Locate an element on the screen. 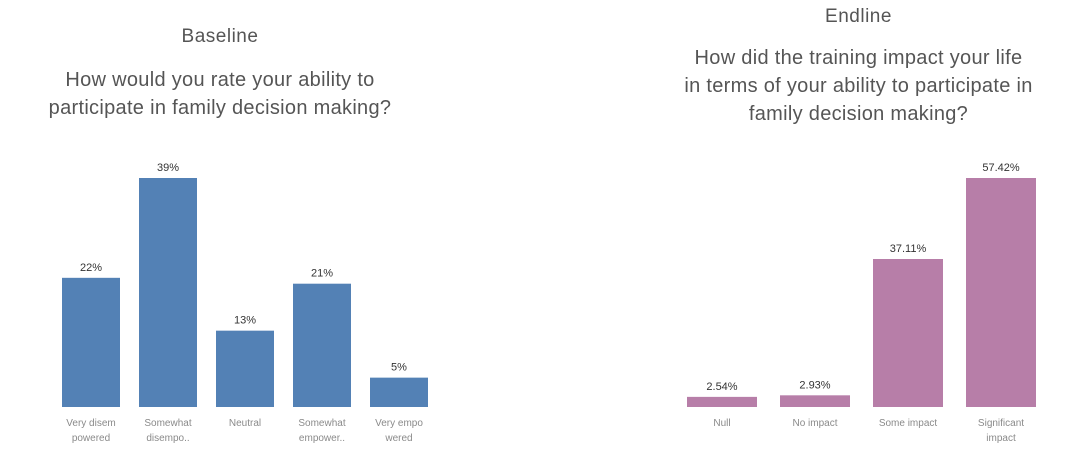 Image resolution: width=1077 pixels, height=453 pixels. baseline-value-label-4: 21% is located at coordinates (322, 274).